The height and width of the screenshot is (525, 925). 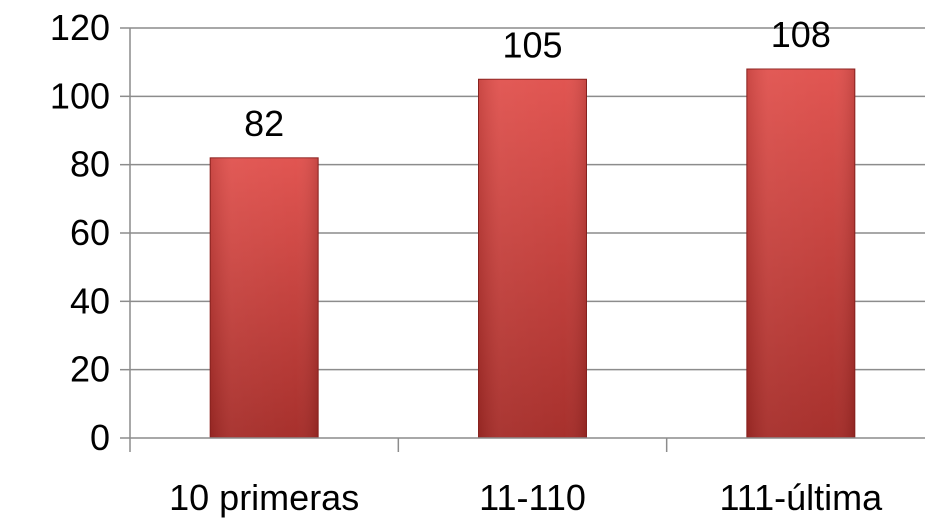 I want to click on data-label: 105, so click(x=532, y=44).